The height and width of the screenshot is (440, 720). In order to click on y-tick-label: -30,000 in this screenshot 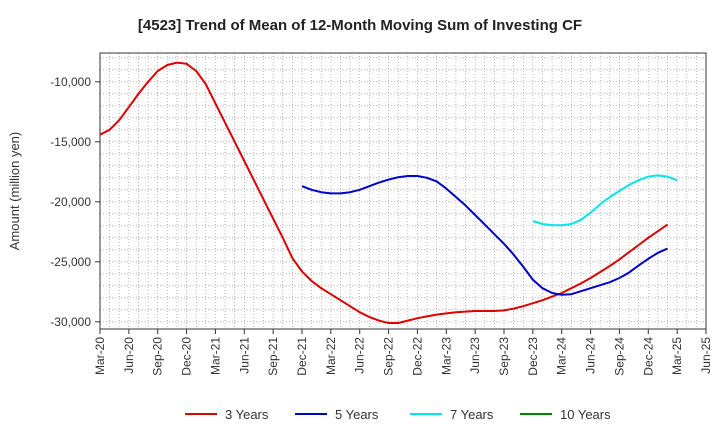, I will do `click(70, 322)`.